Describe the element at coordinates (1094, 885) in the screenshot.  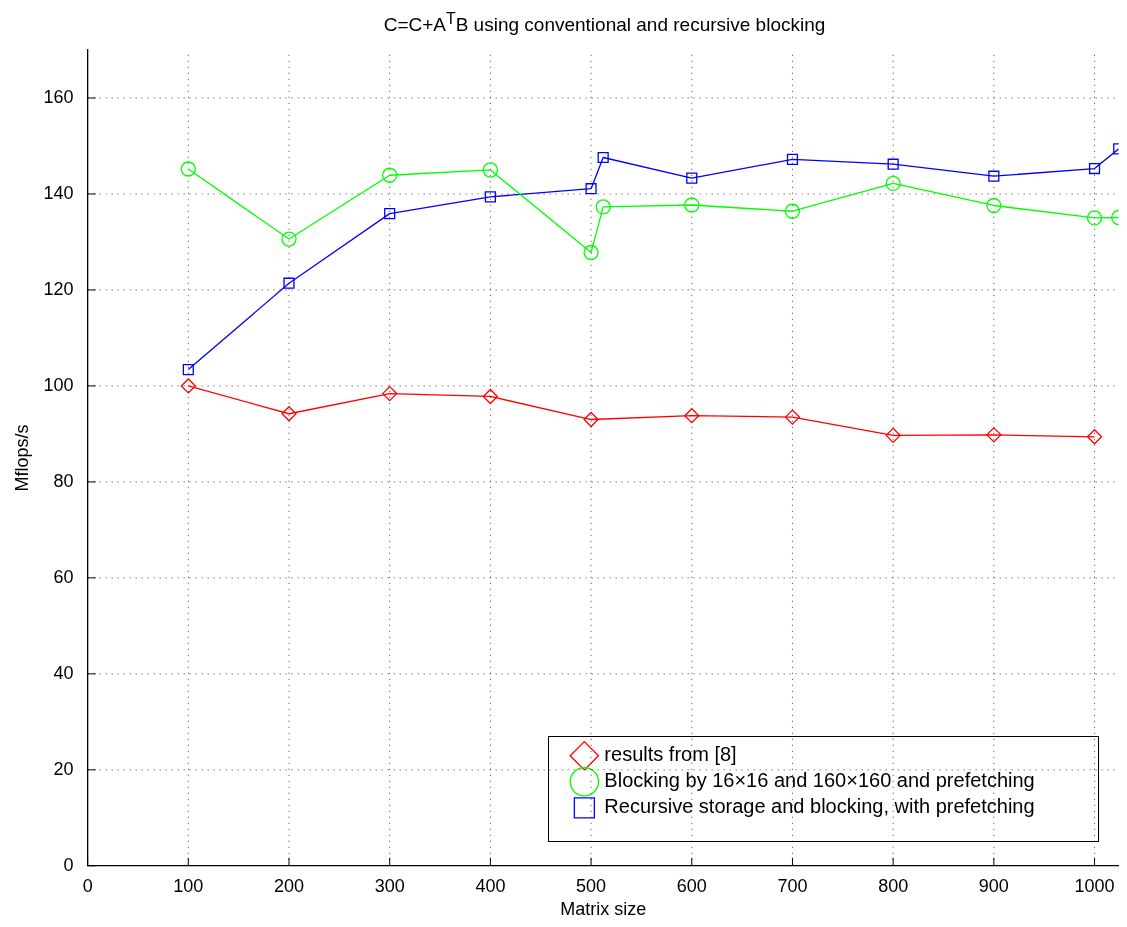
I see `x-tick-label: 1000` at that location.